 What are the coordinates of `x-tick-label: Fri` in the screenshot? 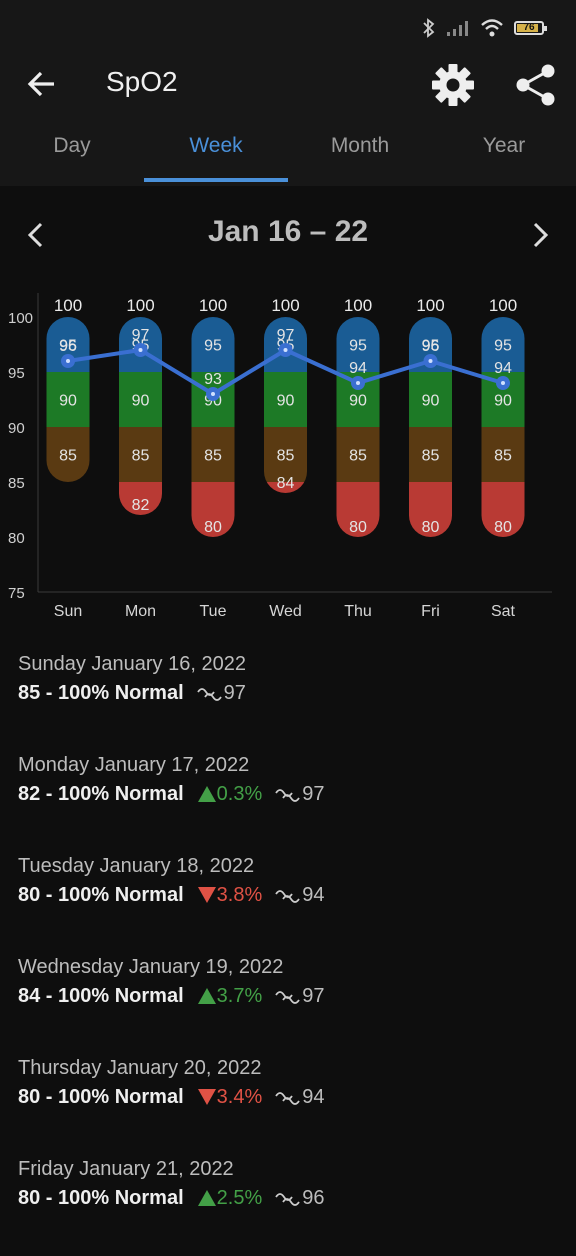 It's located at (430, 611).